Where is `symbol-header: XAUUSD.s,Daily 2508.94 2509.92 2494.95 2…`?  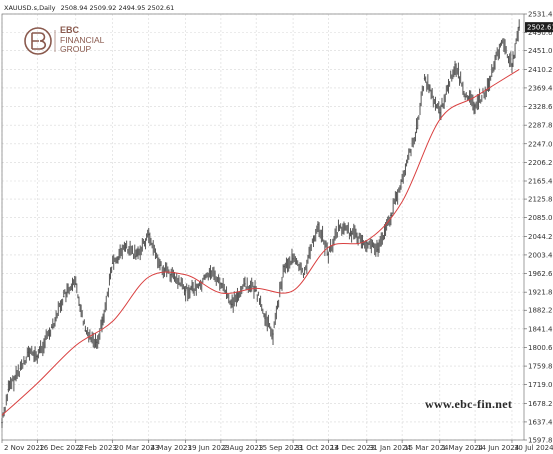 symbol-header: XAUUSD.s,Daily 2508.94 2509.92 2494.95 2… is located at coordinates (89, 8).